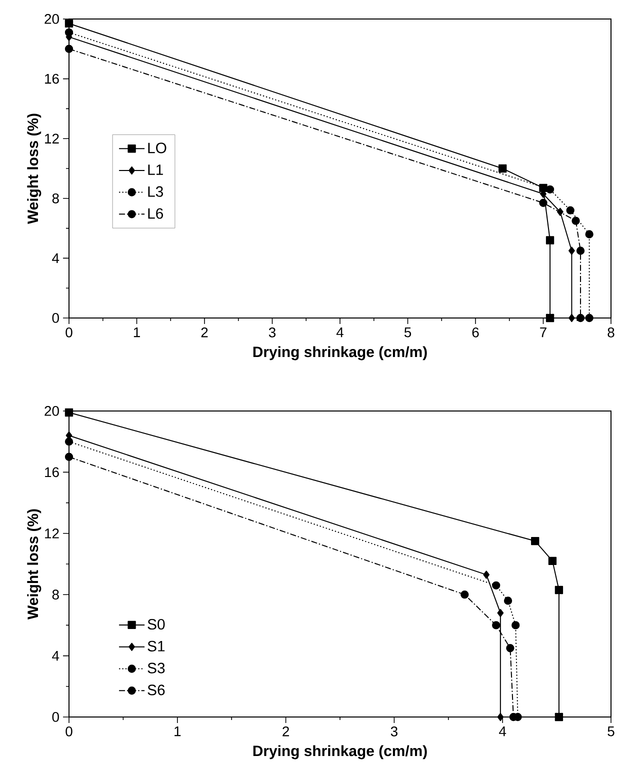 The height and width of the screenshot is (778, 619). I want to click on legend-label: L3, so click(156, 191).